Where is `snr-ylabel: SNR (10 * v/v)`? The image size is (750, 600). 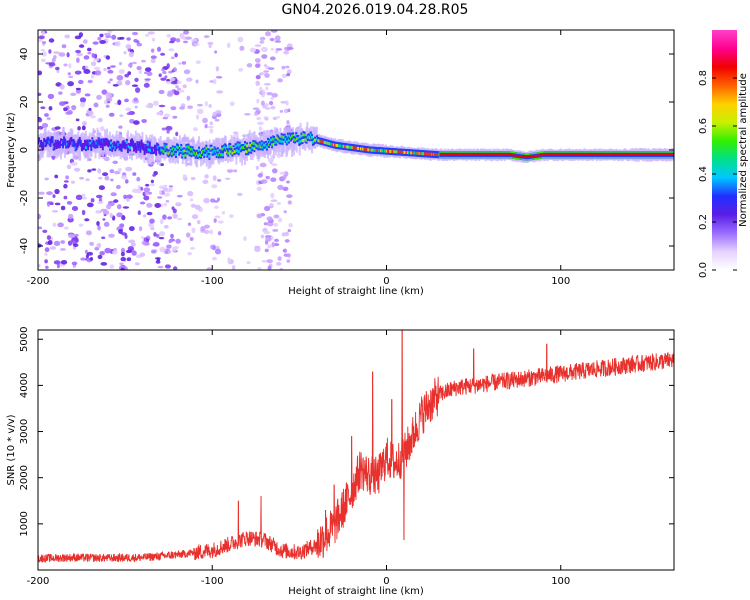 snr-ylabel: SNR (10 * v/v) is located at coordinates (11, 449).